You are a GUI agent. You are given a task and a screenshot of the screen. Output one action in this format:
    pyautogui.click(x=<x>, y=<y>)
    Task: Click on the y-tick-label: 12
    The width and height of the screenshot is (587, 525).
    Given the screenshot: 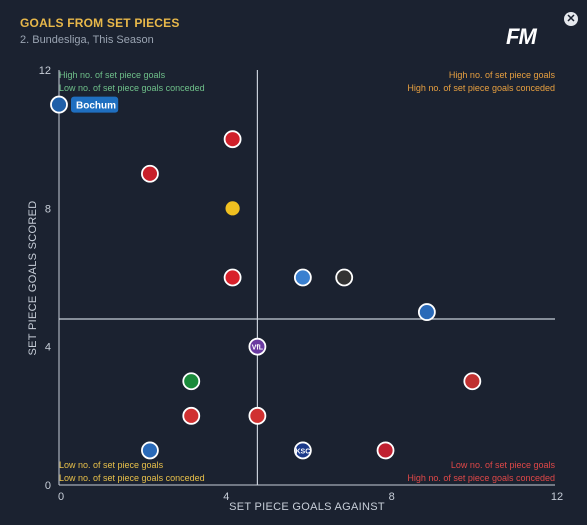 What is the action you would take?
    pyautogui.click(x=45, y=71)
    